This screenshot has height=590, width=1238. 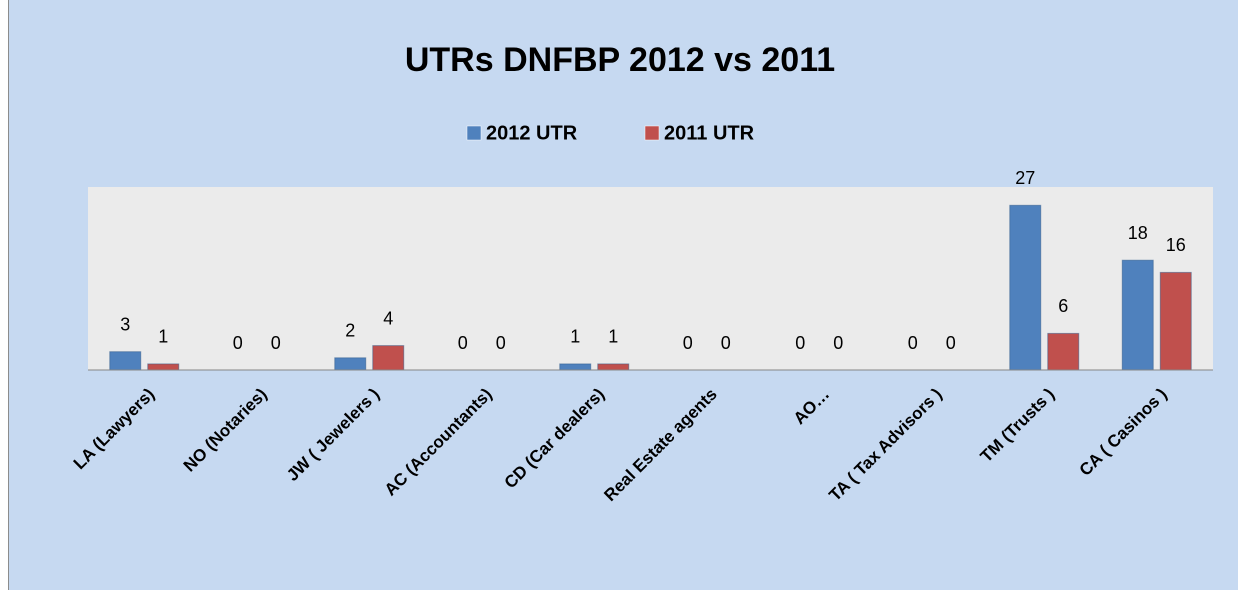 I want to click on data-label: 4, so click(x=388, y=318).